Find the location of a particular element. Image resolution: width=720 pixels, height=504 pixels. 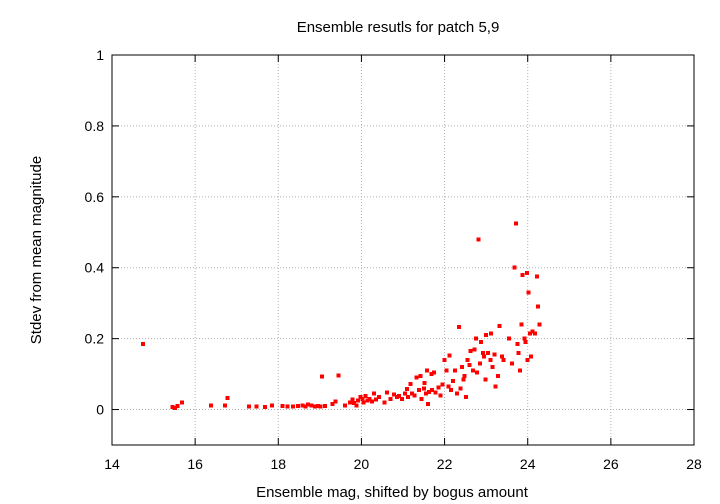

x-tick-label: 18 is located at coordinates (278, 464).